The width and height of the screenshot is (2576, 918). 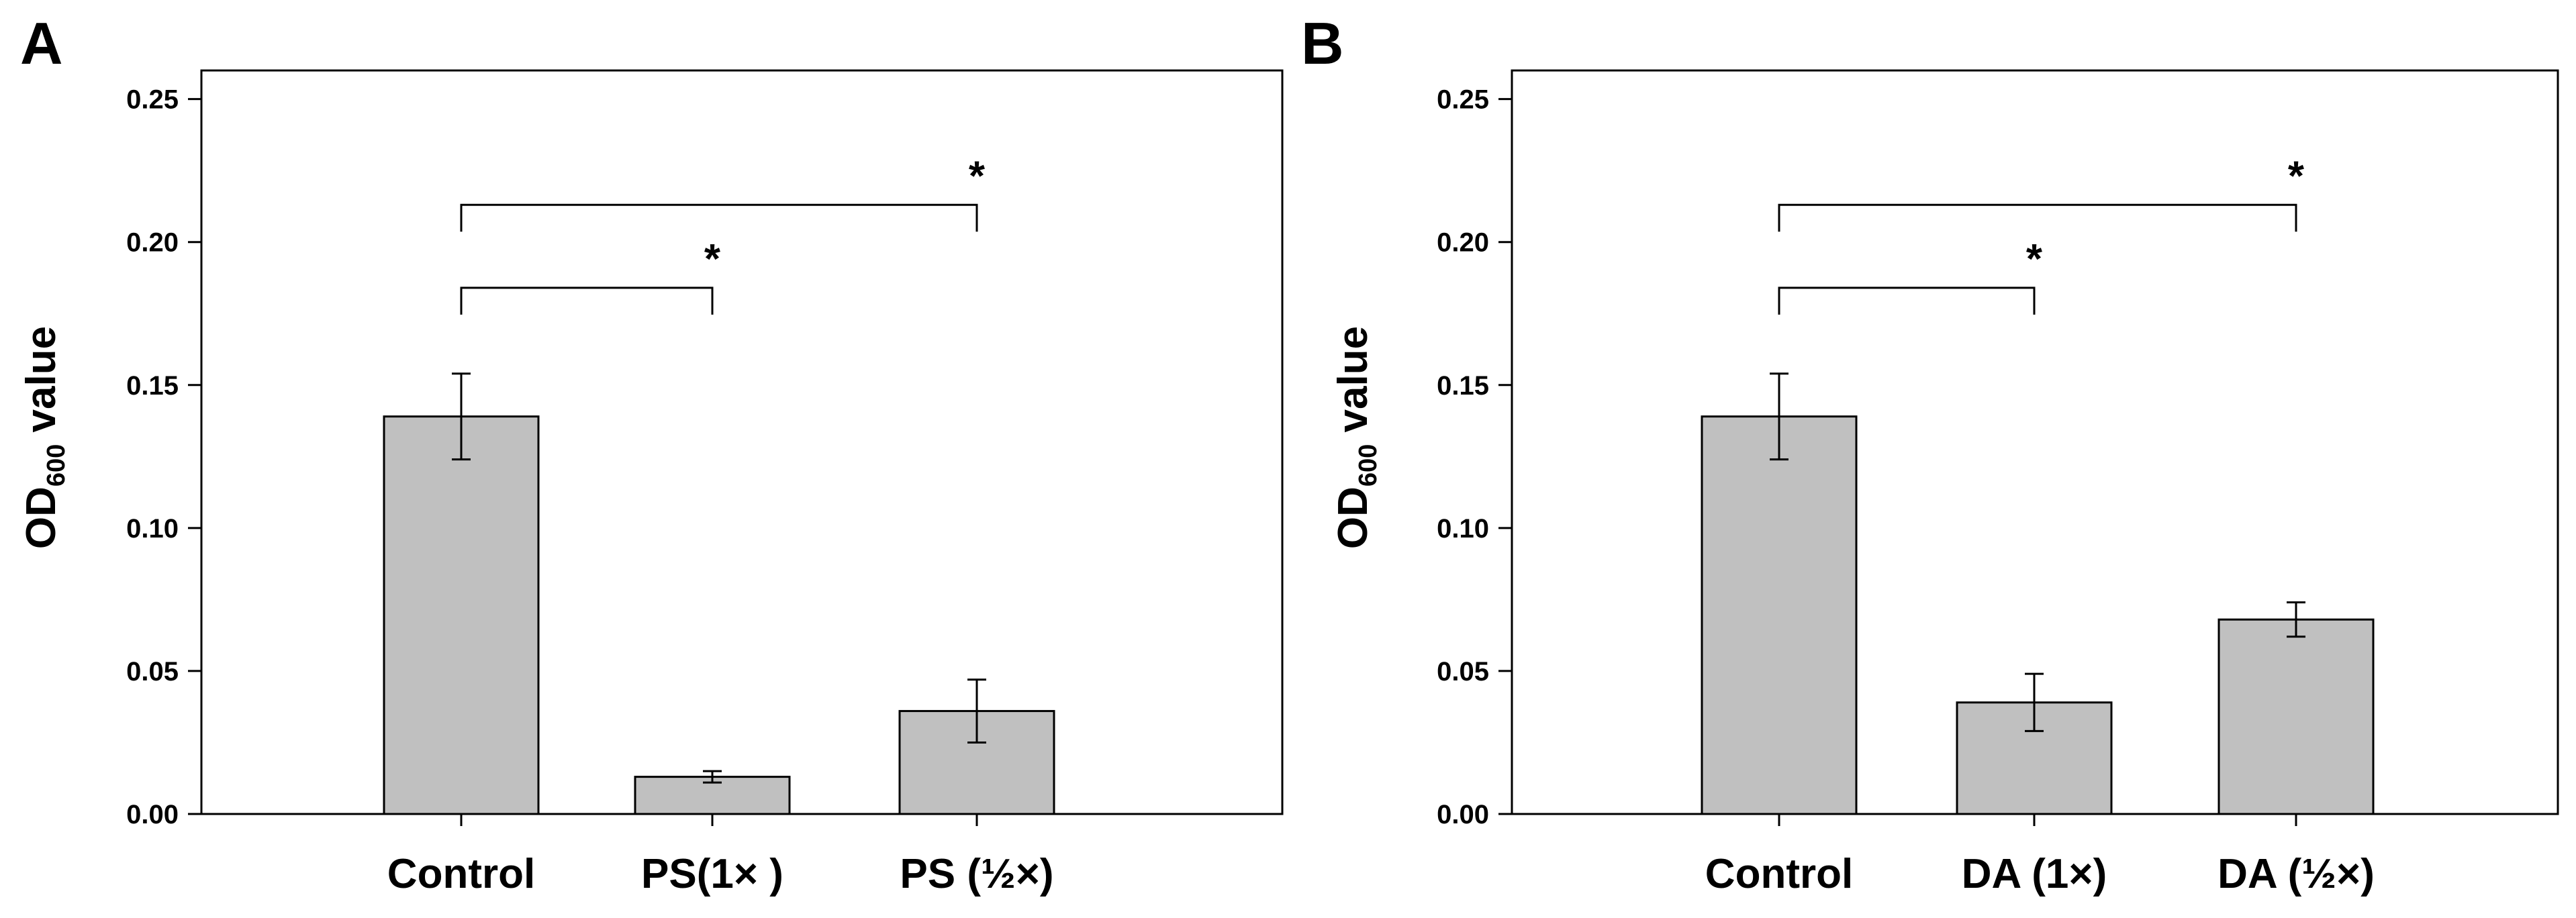 What do you see at coordinates (976, 874) in the screenshot?
I see `x-category-label: PS (½×)` at bounding box center [976, 874].